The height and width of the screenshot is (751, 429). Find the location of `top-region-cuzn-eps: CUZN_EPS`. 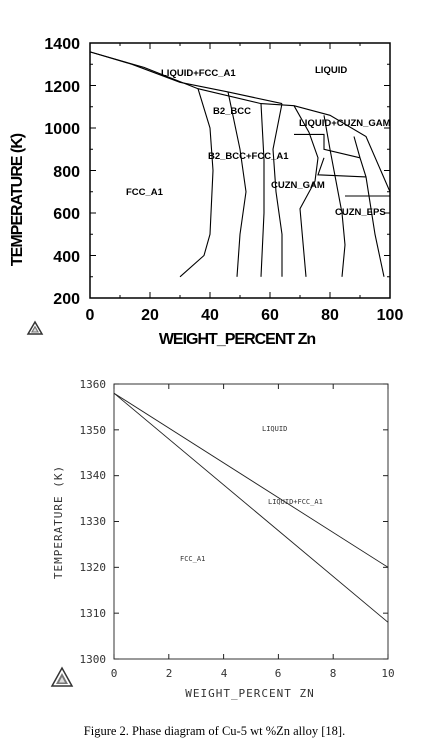

top-region-cuzn-eps: CUZN_EPS is located at coordinates (360, 212).